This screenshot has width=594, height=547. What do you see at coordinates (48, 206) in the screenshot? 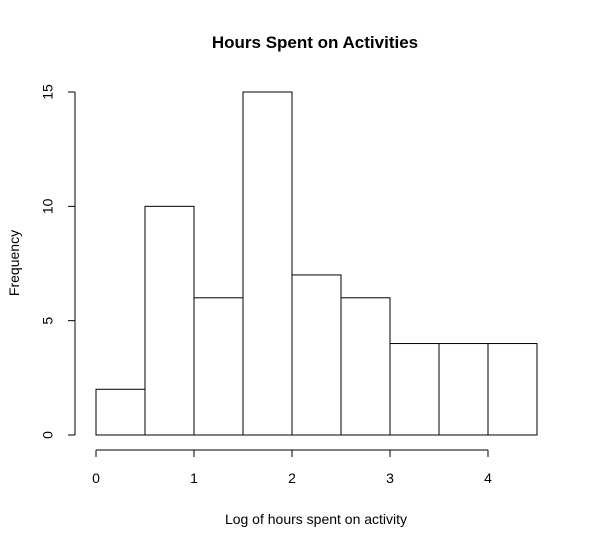
I see `y-tick-label: 10` at bounding box center [48, 206].